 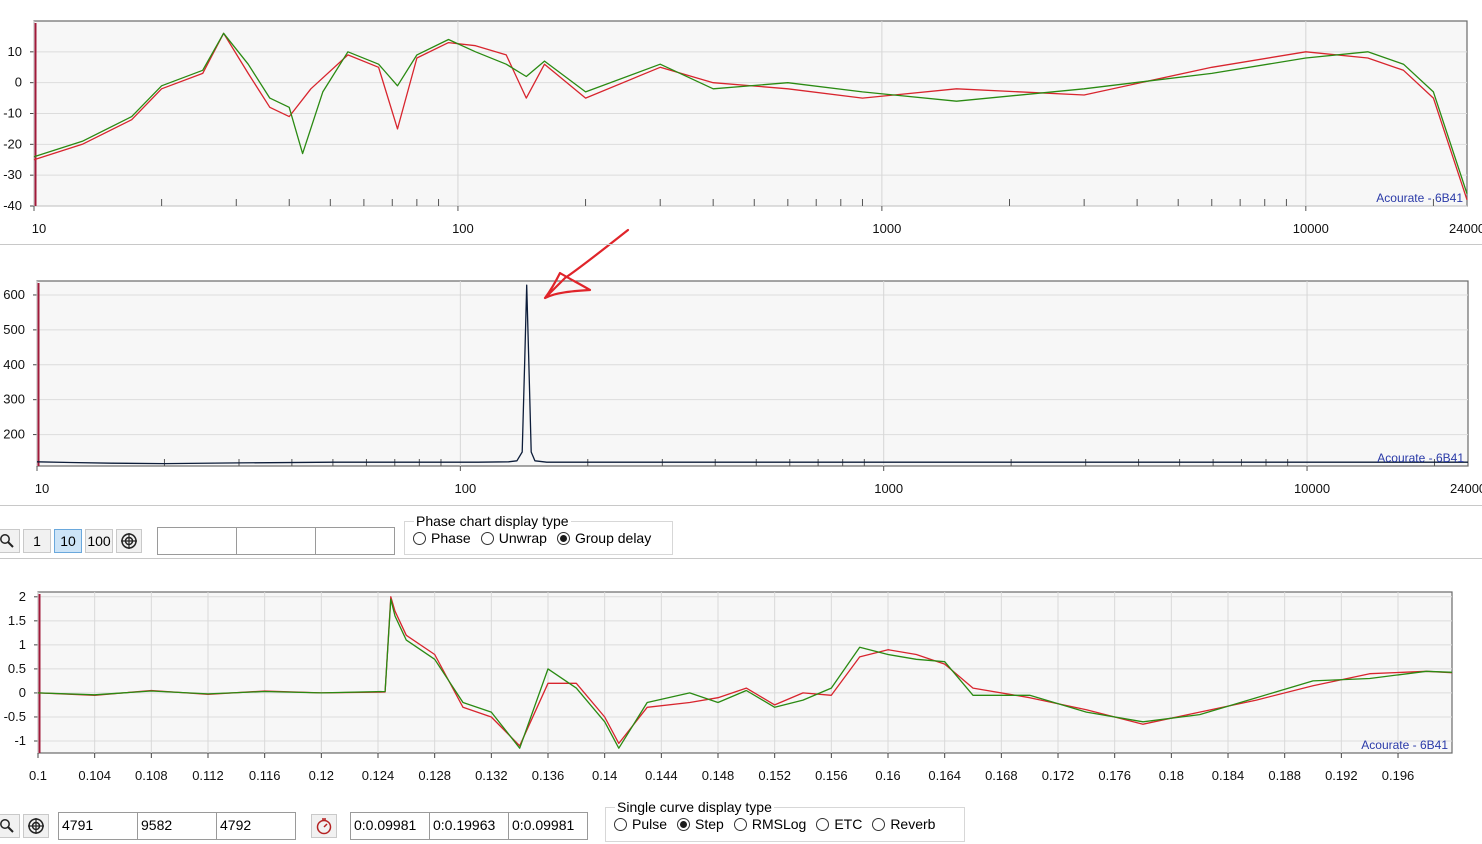 I want to click on y-tick-label: 600, so click(x=14, y=294).